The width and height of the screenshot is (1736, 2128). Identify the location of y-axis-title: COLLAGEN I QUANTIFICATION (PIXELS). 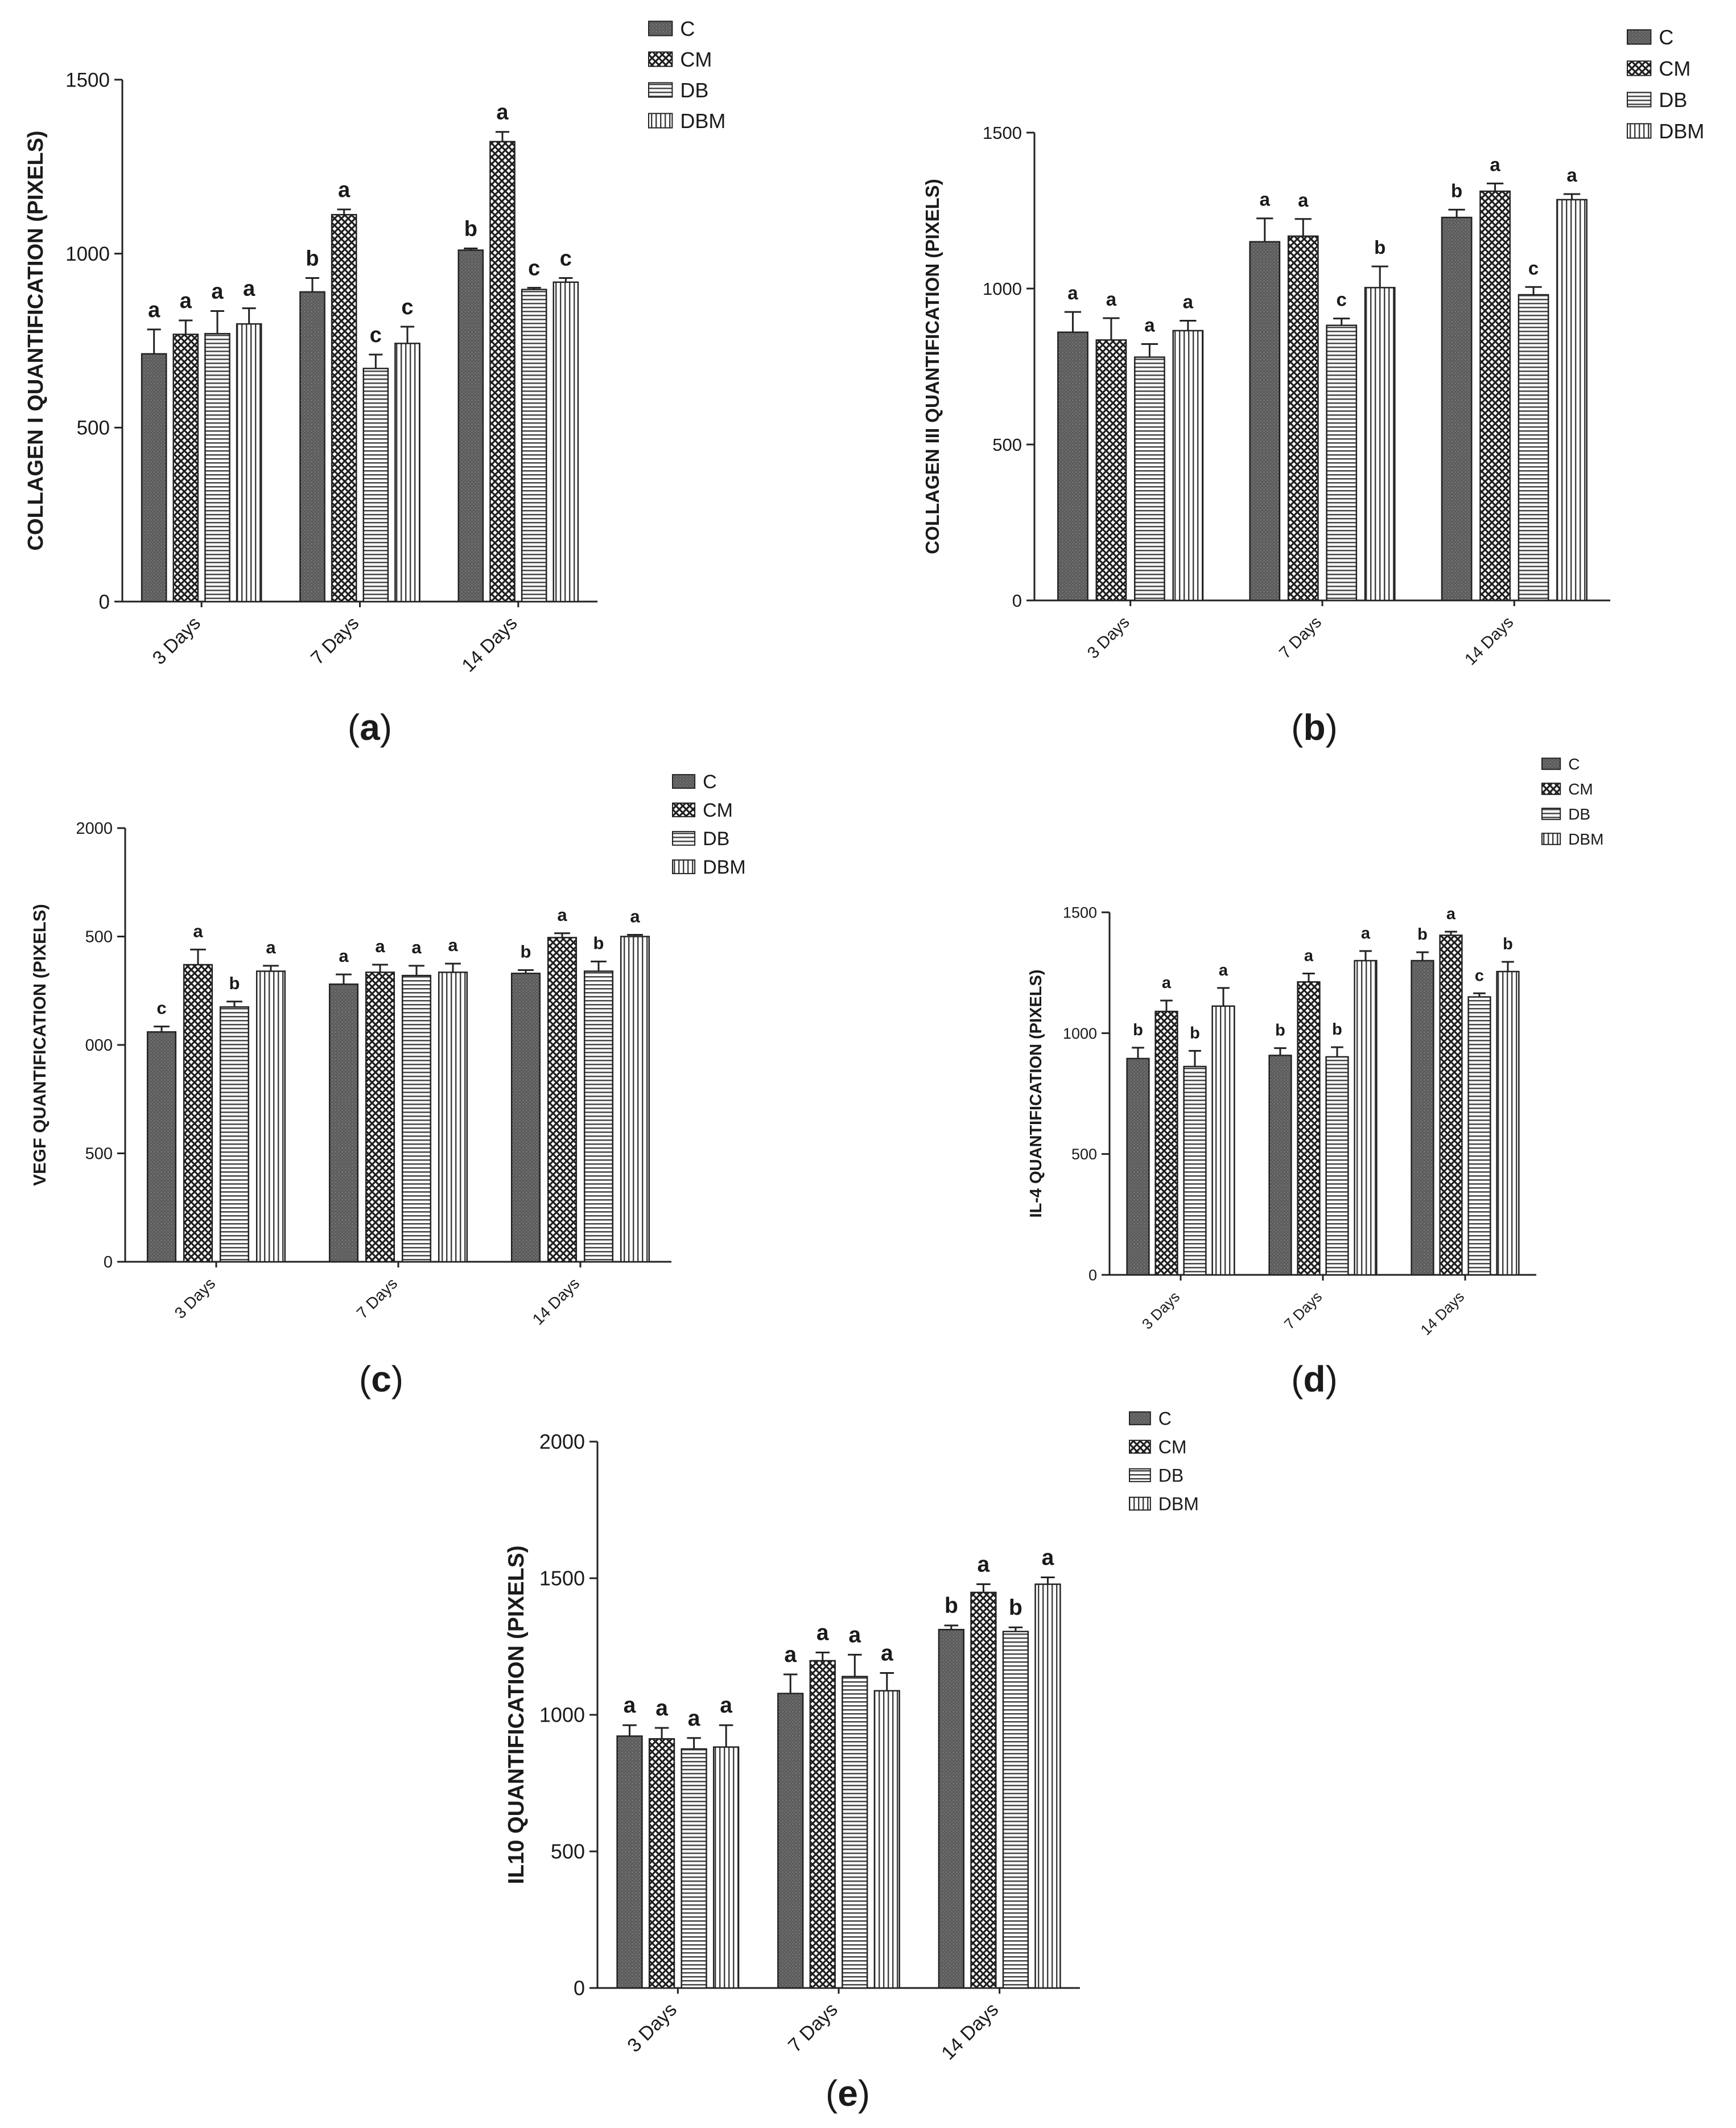
(36, 340).